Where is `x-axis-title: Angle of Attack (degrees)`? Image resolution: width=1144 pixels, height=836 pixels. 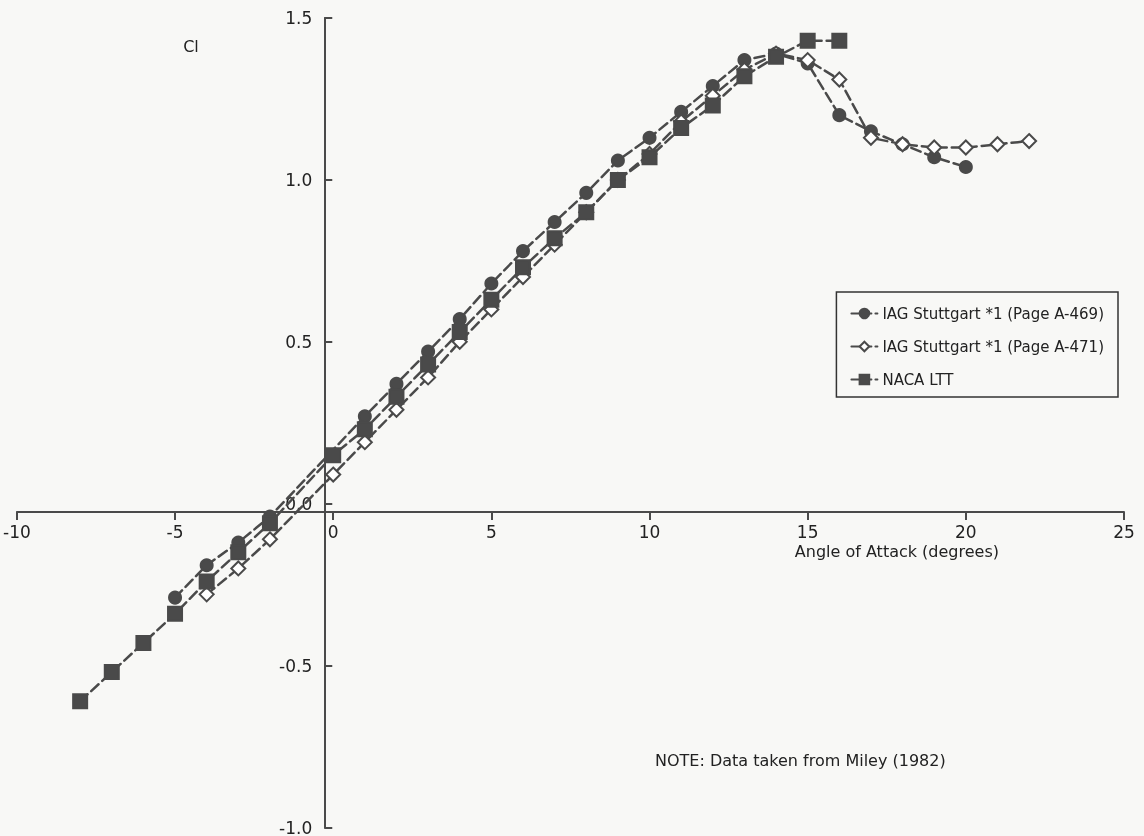
x-axis-title: Angle of Attack (degrees) is located at coordinates (897, 552).